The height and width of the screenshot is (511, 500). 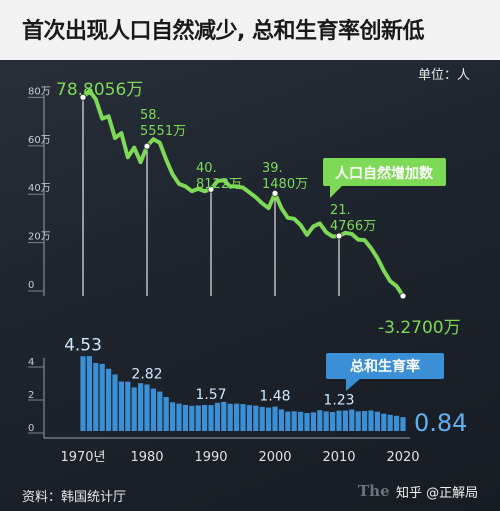 What do you see at coordinates (419, 328) in the screenshot?
I see `callout-label: -3.2700万` at bounding box center [419, 328].